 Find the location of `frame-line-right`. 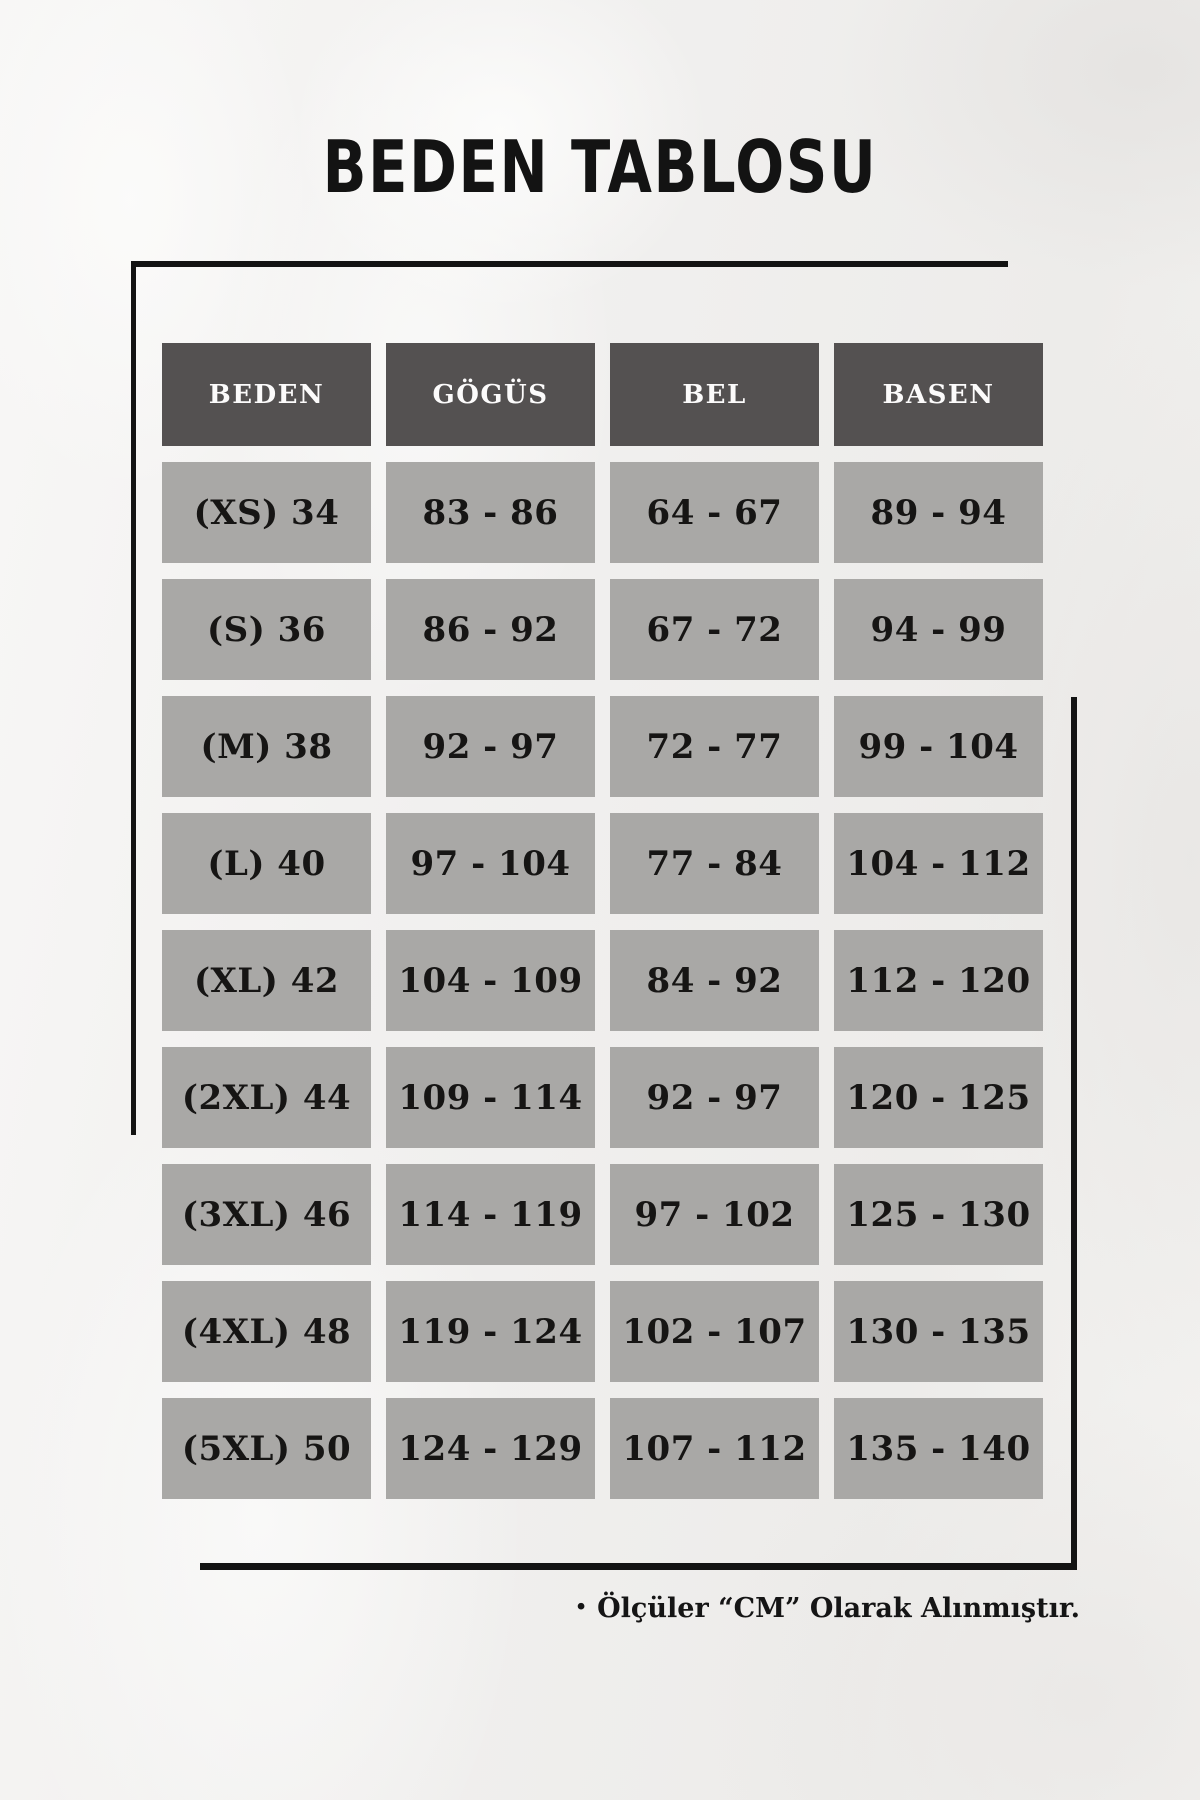

frame-line-right is located at coordinates (1074, 1133).